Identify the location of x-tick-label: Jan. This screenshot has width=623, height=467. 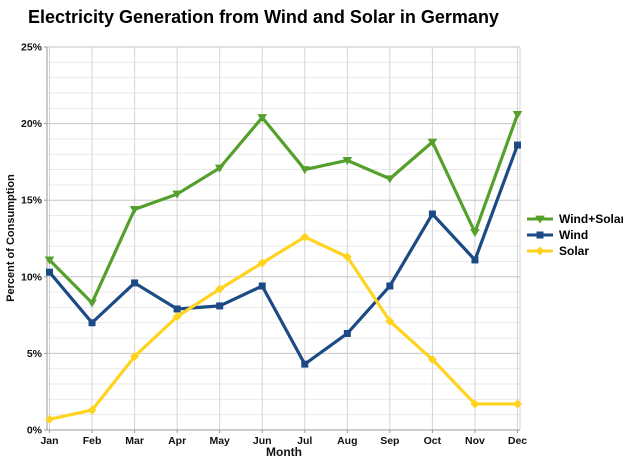
(49, 441).